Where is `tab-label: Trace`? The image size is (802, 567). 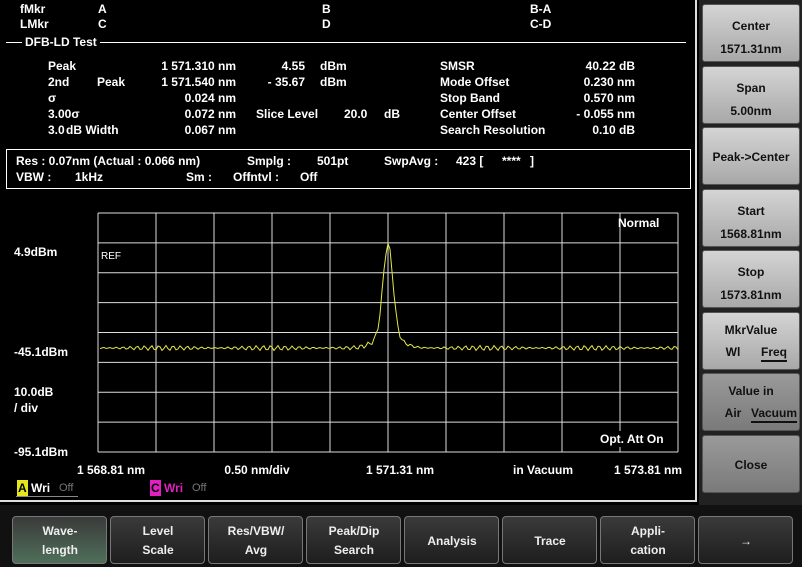 tab-label: Trace is located at coordinates (550, 541).